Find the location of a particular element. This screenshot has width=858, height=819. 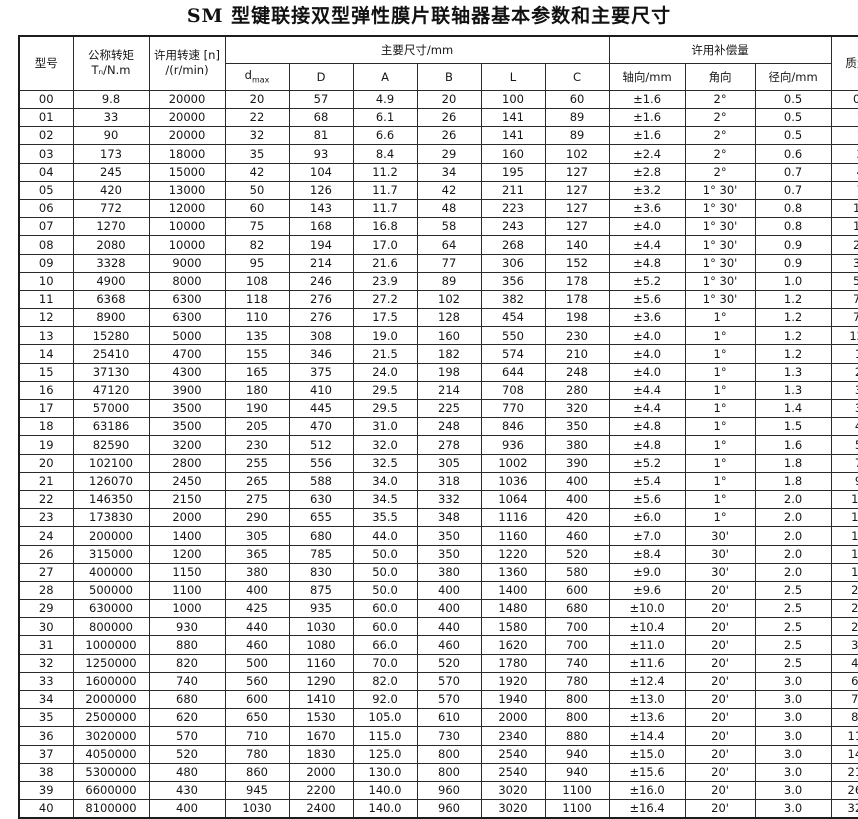

cell-D: 1410 is located at coordinates (321, 700).